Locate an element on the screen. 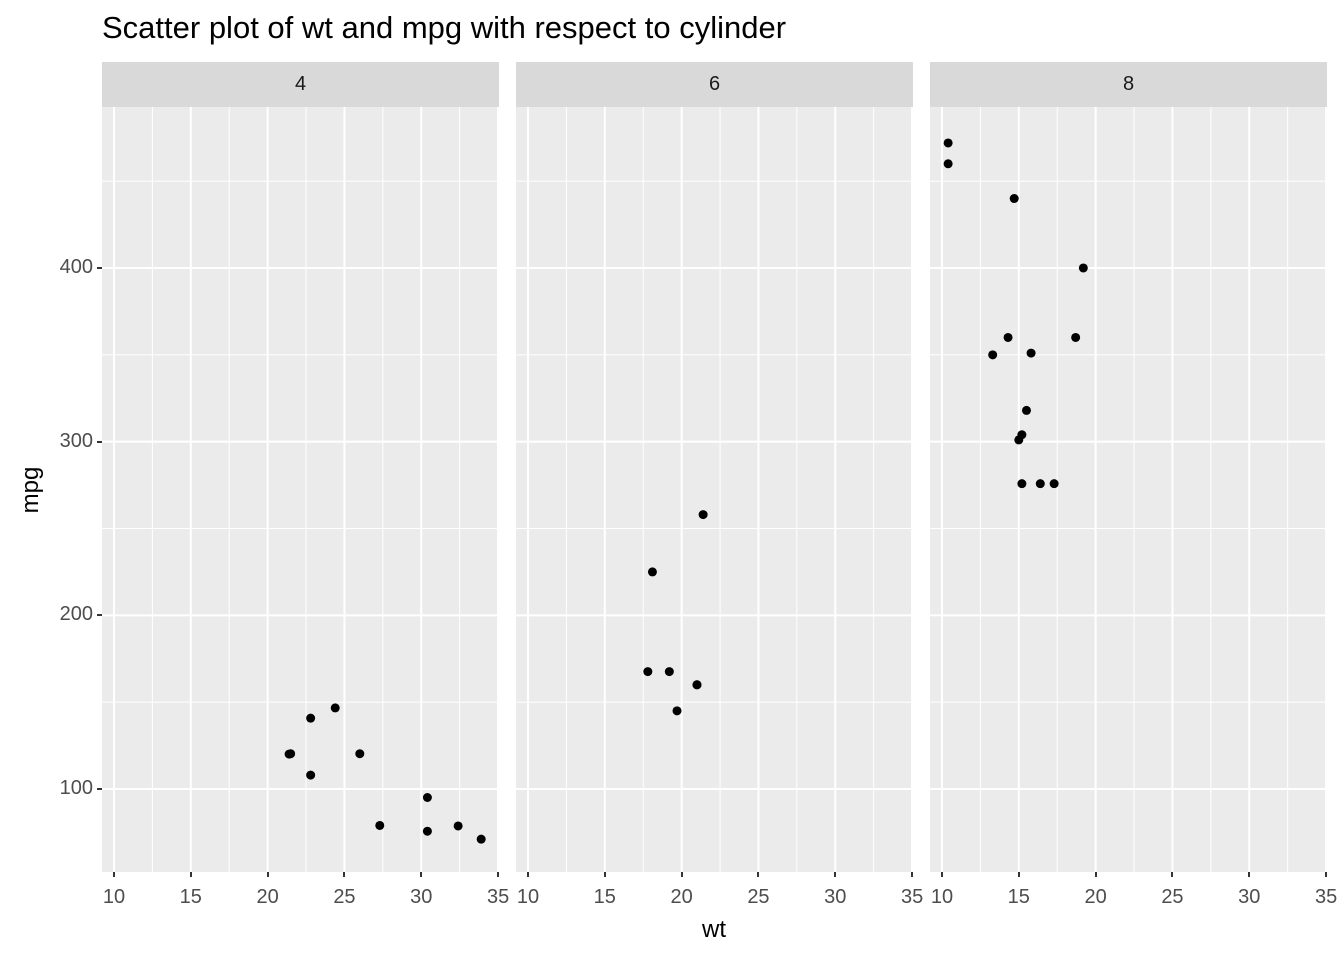 This screenshot has height=960, width=1344. y-tick-label: 400 is located at coordinates (76, 266).